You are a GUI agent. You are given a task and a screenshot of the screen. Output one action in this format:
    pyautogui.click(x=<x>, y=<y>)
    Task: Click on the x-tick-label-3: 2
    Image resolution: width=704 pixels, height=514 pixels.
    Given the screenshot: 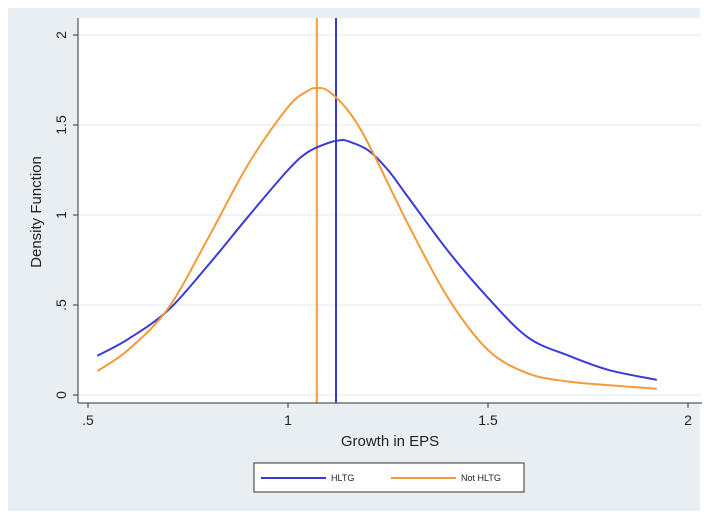 What is the action you would take?
    pyautogui.click(x=688, y=420)
    